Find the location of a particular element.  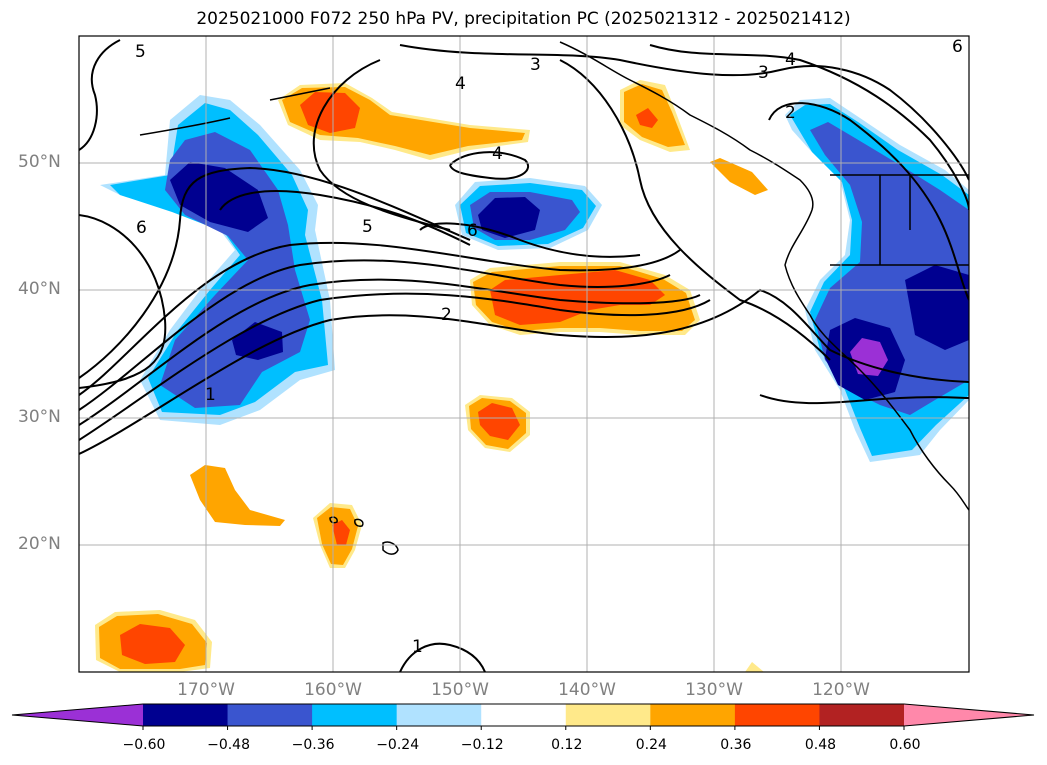

colorbar-tick-label: 0.60 is located at coordinates (905, 745).